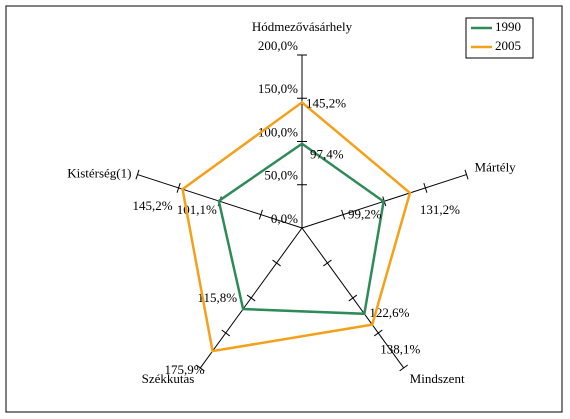 This screenshot has width=570, height=419. I want to click on legend-label: 2005, so click(508, 45).